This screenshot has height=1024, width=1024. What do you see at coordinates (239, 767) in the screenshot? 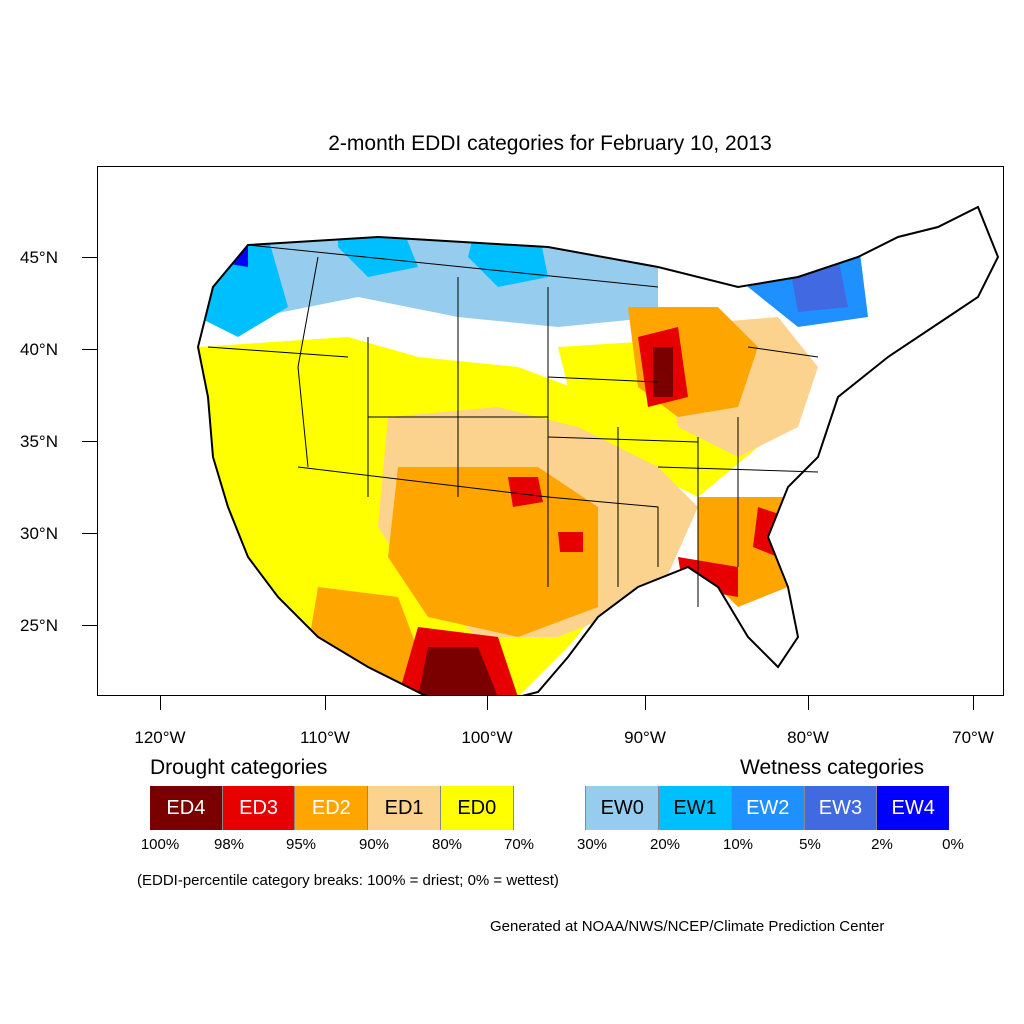
I see `drought-heading: Drought categories` at bounding box center [239, 767].